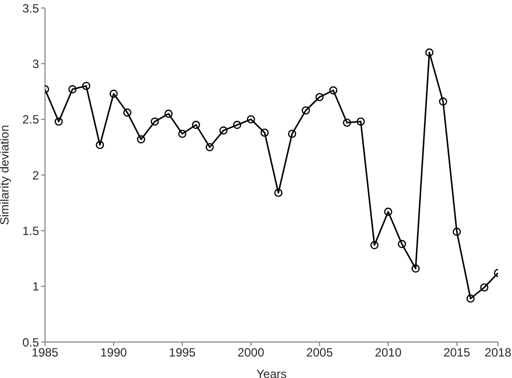 This screenshot has width=512, height=378. I want to click on x-tick-label: 2010, so click(388, 353).